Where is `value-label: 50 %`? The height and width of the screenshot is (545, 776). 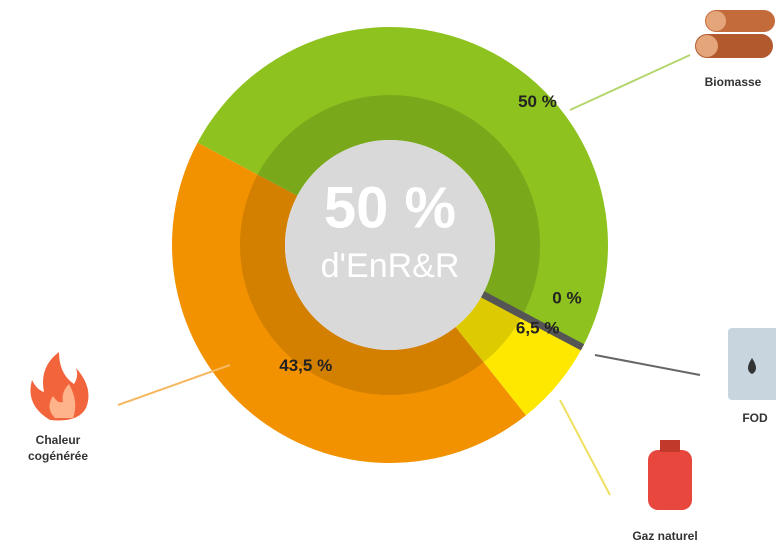 value-label: 50 % is located at coordinates (537, 101).